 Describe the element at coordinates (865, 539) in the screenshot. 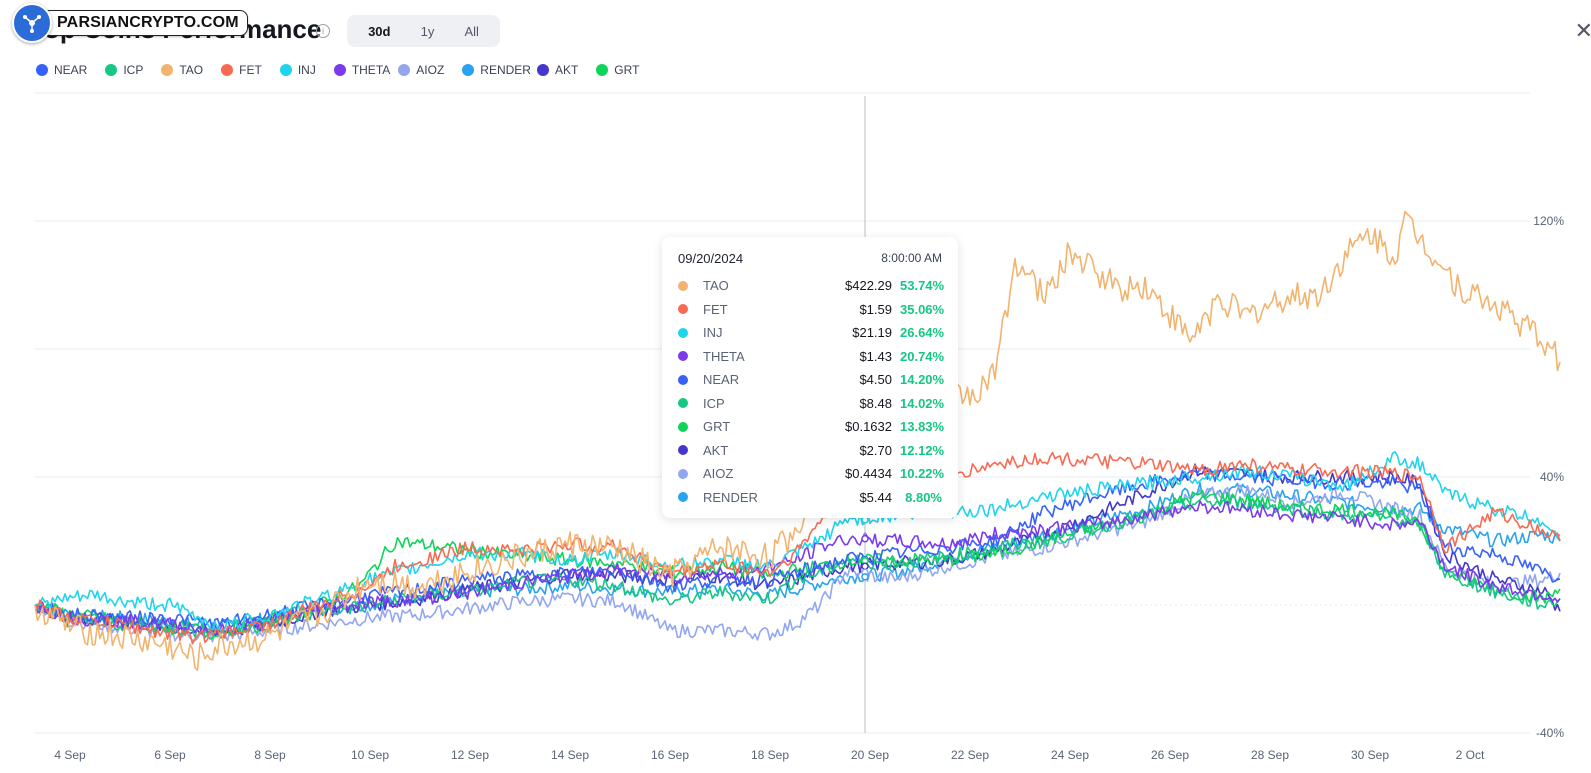

I see `hover-point-theta` at that location.